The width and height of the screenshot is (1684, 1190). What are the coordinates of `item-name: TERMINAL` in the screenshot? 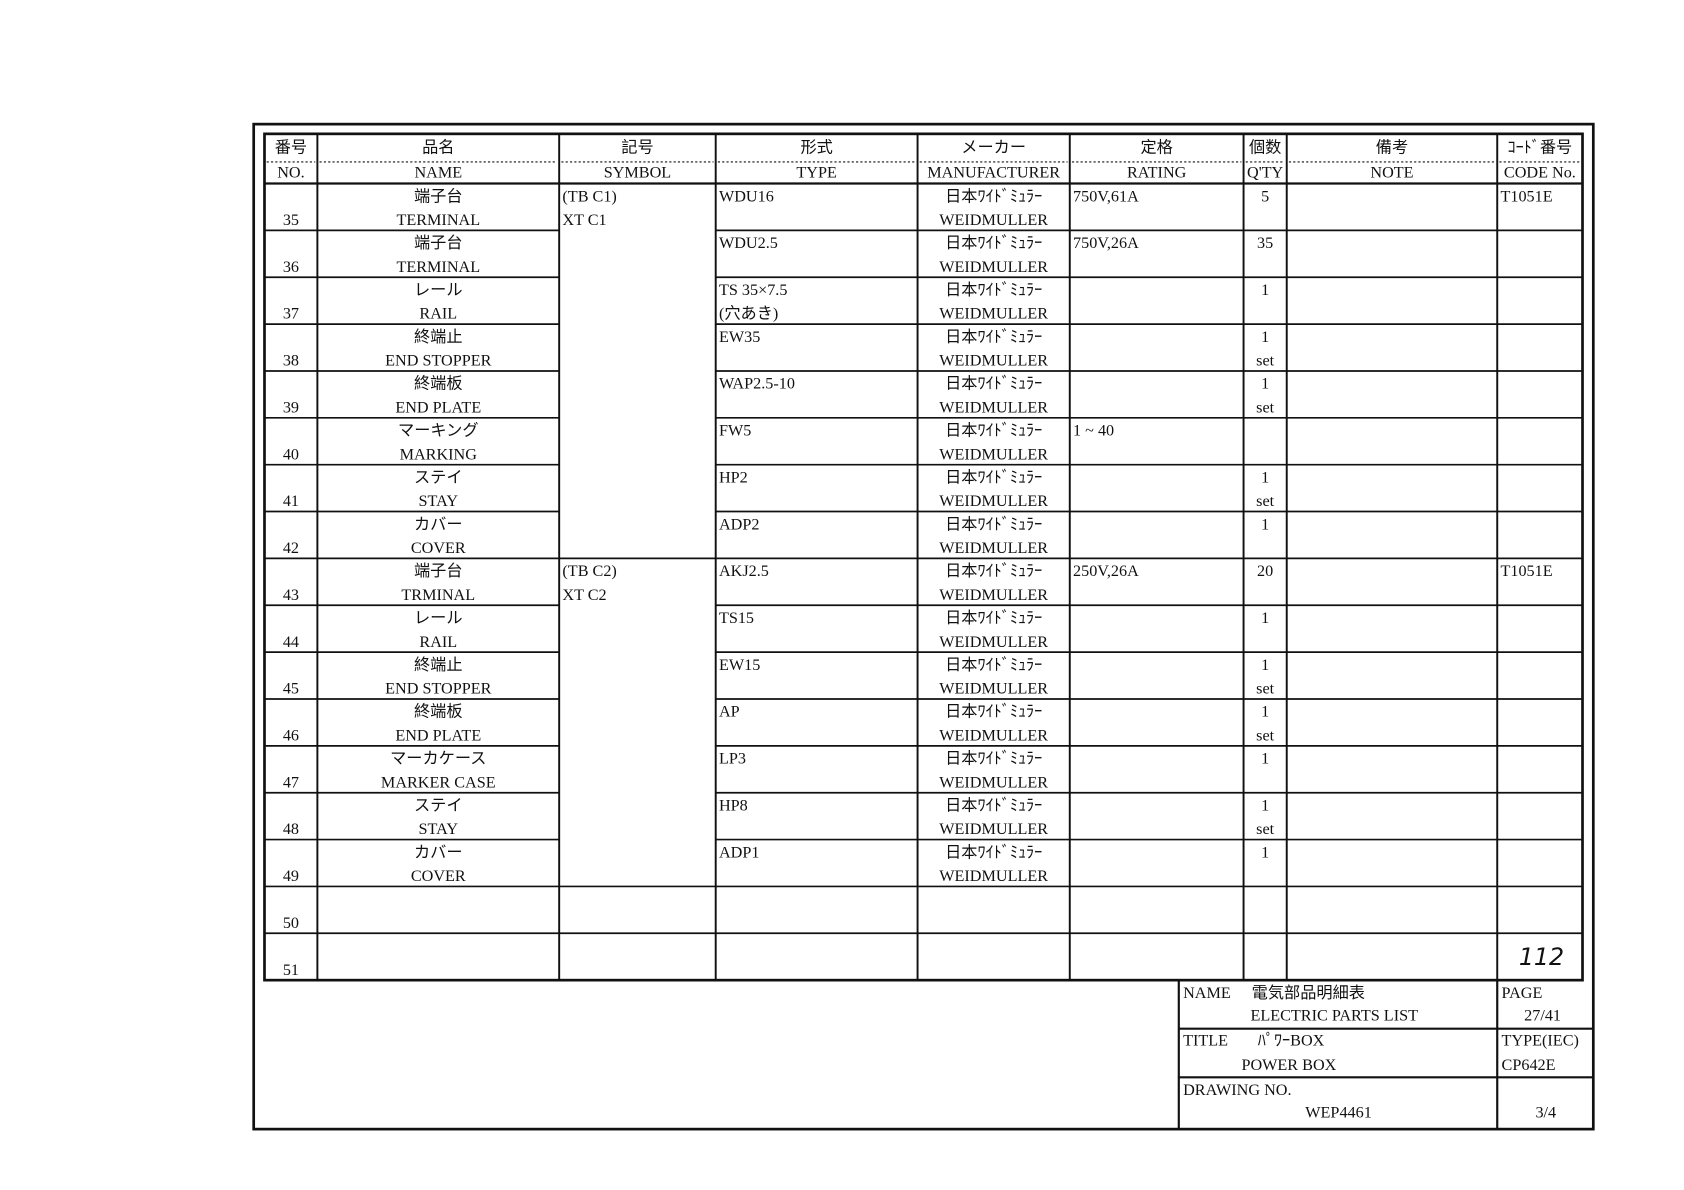 It's located at (438, 220).